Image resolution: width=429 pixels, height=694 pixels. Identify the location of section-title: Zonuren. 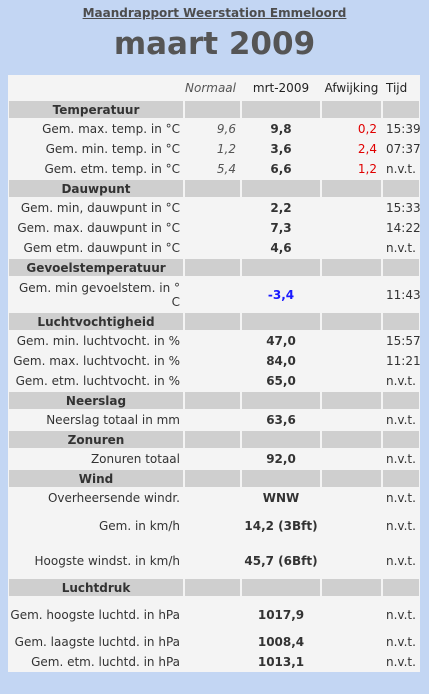
(96, 439).